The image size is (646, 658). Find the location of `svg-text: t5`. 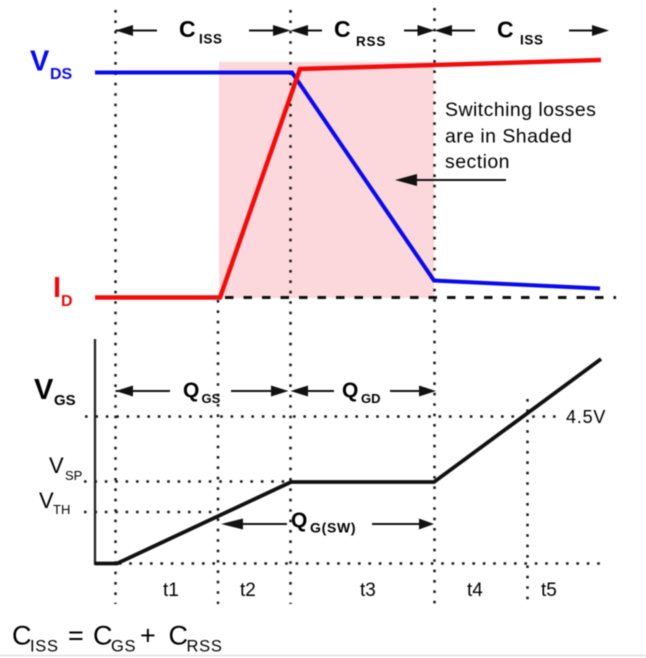

svg-text: t5 is located at coordinates (549, 590).